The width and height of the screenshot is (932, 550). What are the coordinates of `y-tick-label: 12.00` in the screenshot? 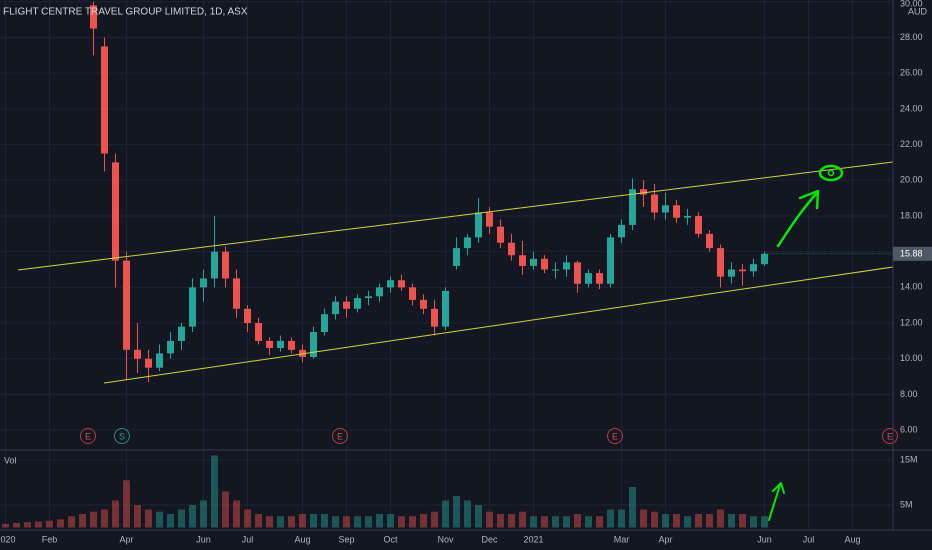 It's located at (911, 322).